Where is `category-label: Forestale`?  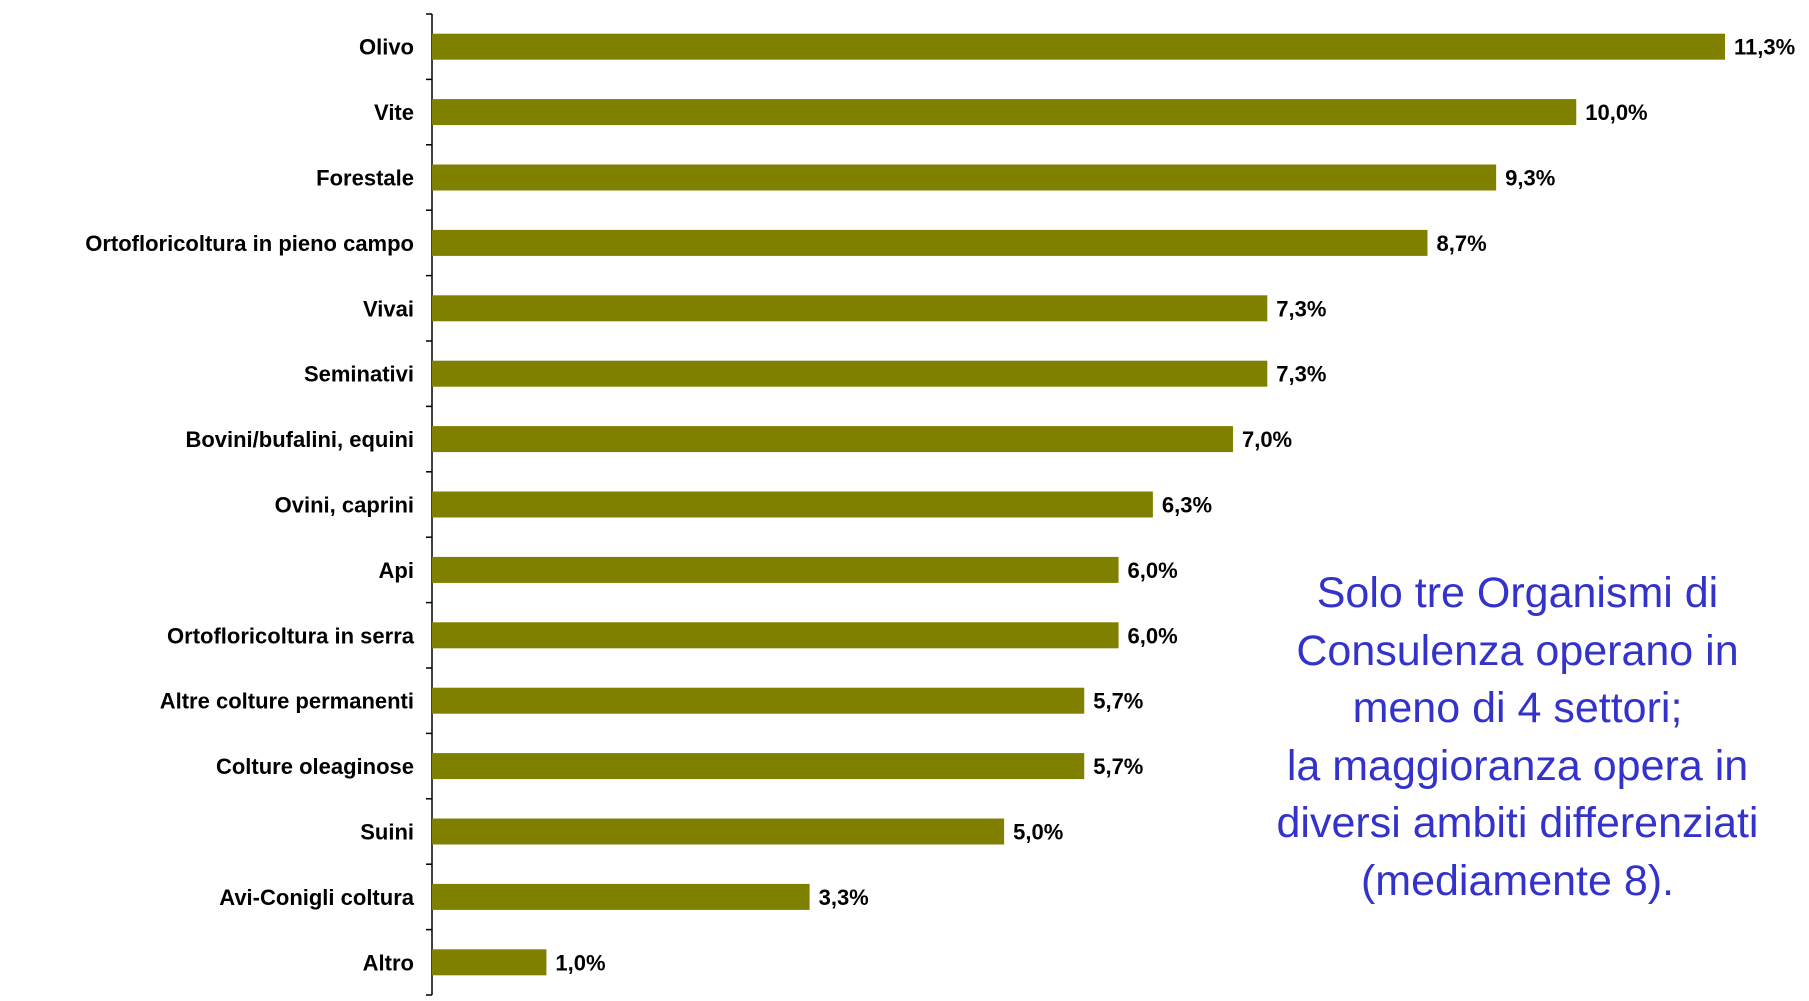
category-label: Forestale is located at coordinates (365, 178).